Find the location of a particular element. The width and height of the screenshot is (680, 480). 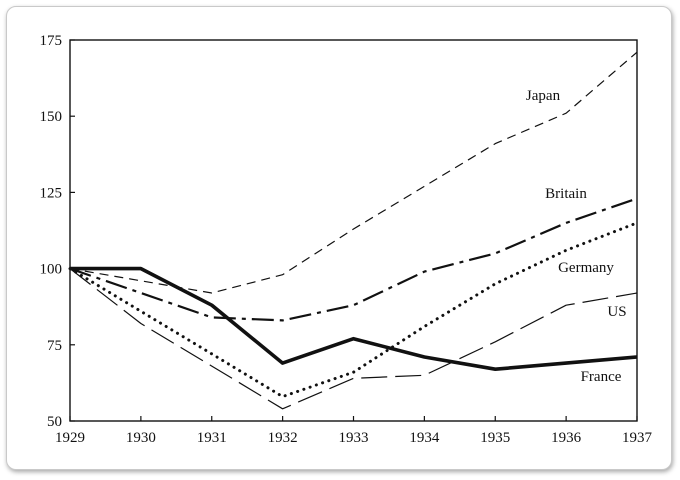

y-tick-label: 75 is located at coordinates (54, 346).